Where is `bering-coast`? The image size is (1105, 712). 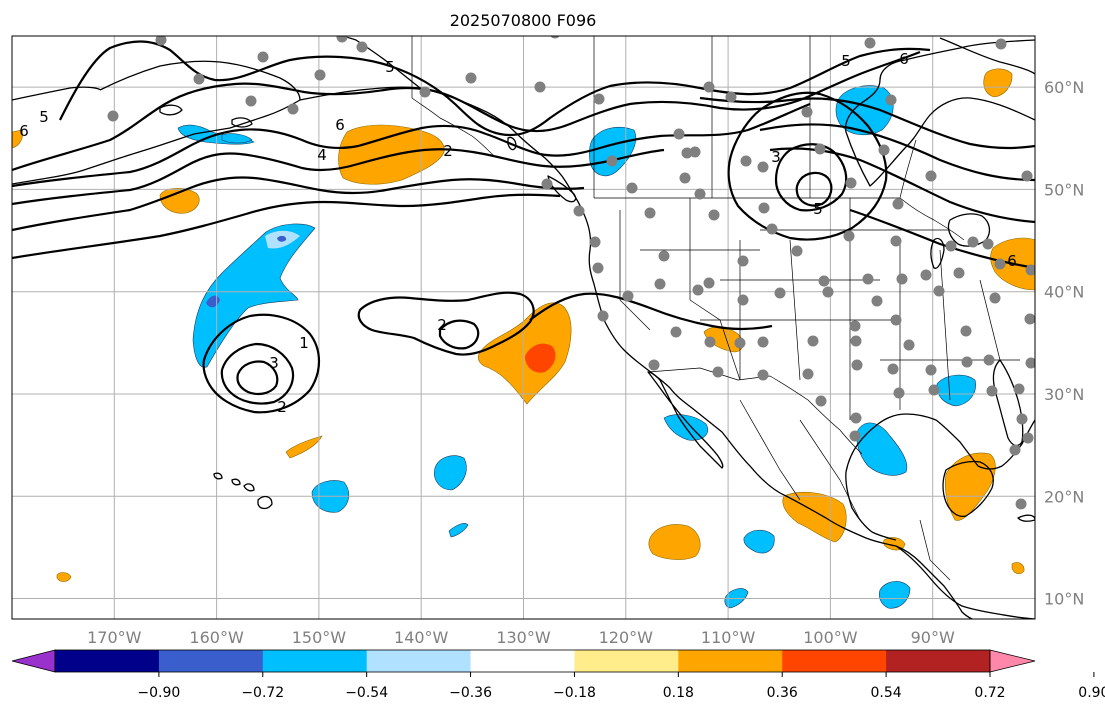 bering-coast is located at coordinates (56, 93).